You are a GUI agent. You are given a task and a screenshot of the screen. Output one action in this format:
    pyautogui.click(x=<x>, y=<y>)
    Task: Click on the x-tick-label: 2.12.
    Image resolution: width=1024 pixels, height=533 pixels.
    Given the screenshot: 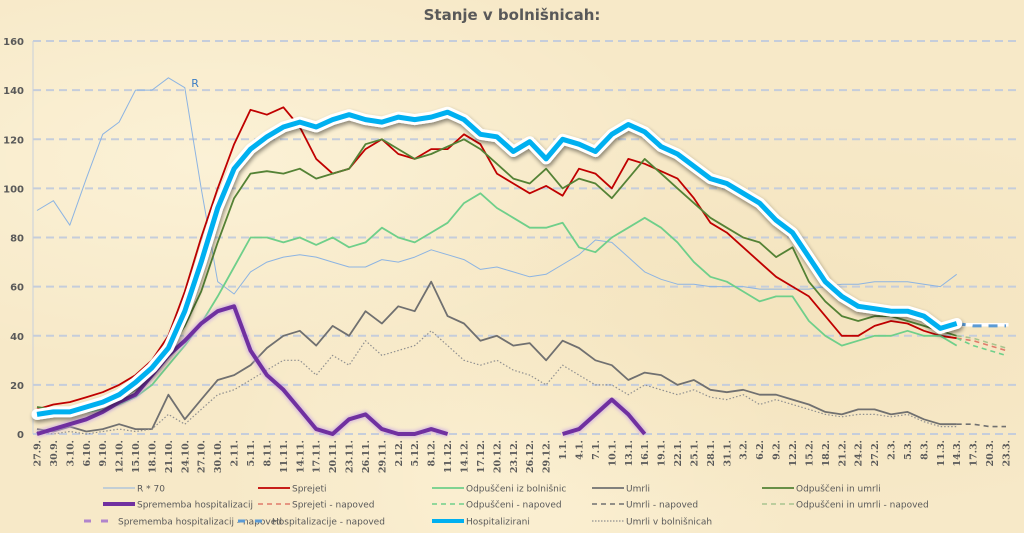 What is the action you would take?
    pyautogui.click(x=399, y=453)
    